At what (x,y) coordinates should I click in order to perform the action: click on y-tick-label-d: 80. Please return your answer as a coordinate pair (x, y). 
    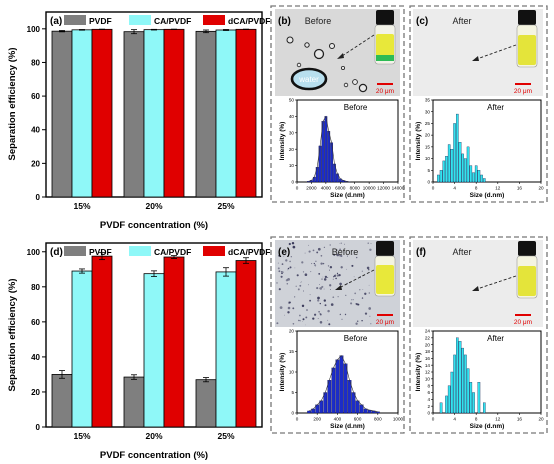
    Looking at the image, I should click on (35, 287).